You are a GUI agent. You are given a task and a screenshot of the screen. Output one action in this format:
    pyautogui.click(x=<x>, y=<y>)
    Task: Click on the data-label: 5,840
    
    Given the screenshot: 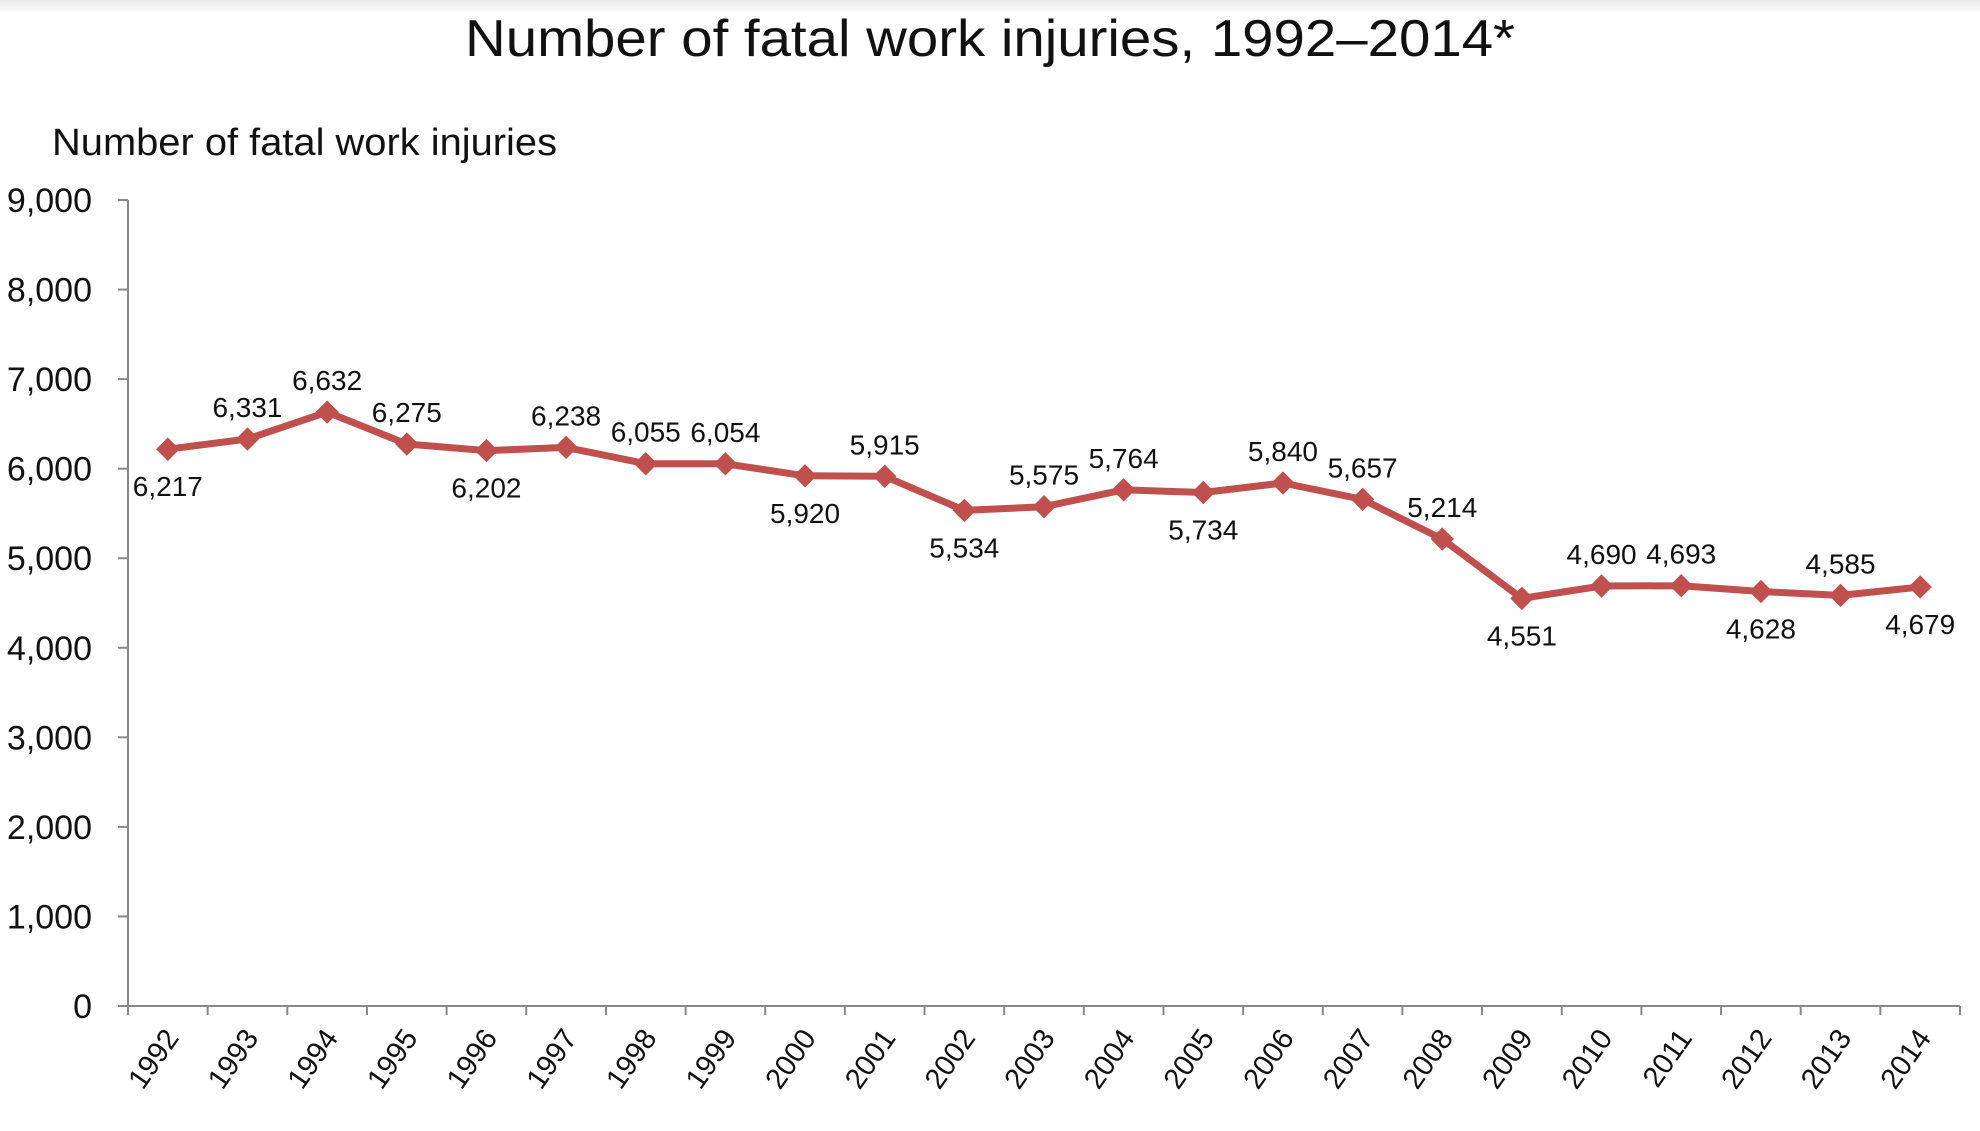 What is the action you would take?
    pyautogui.click(x=1283, y=451)
    